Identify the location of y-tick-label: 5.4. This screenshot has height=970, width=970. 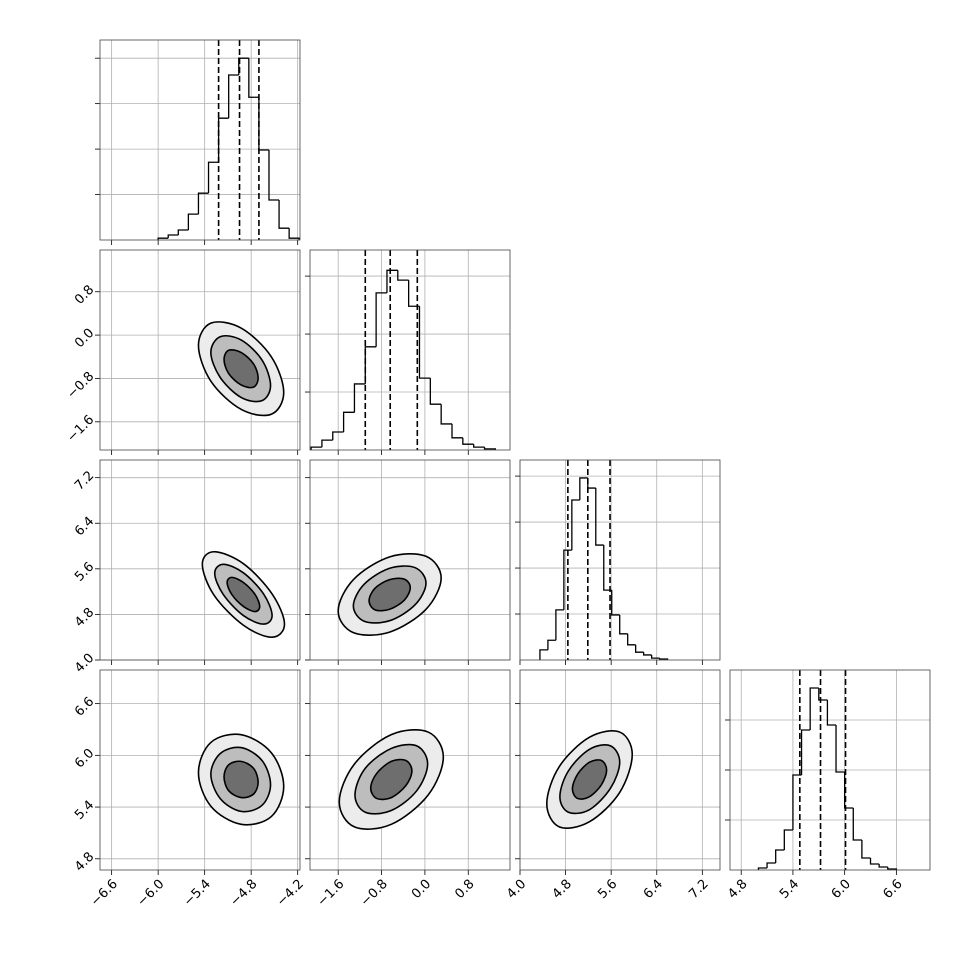
(84, 810).